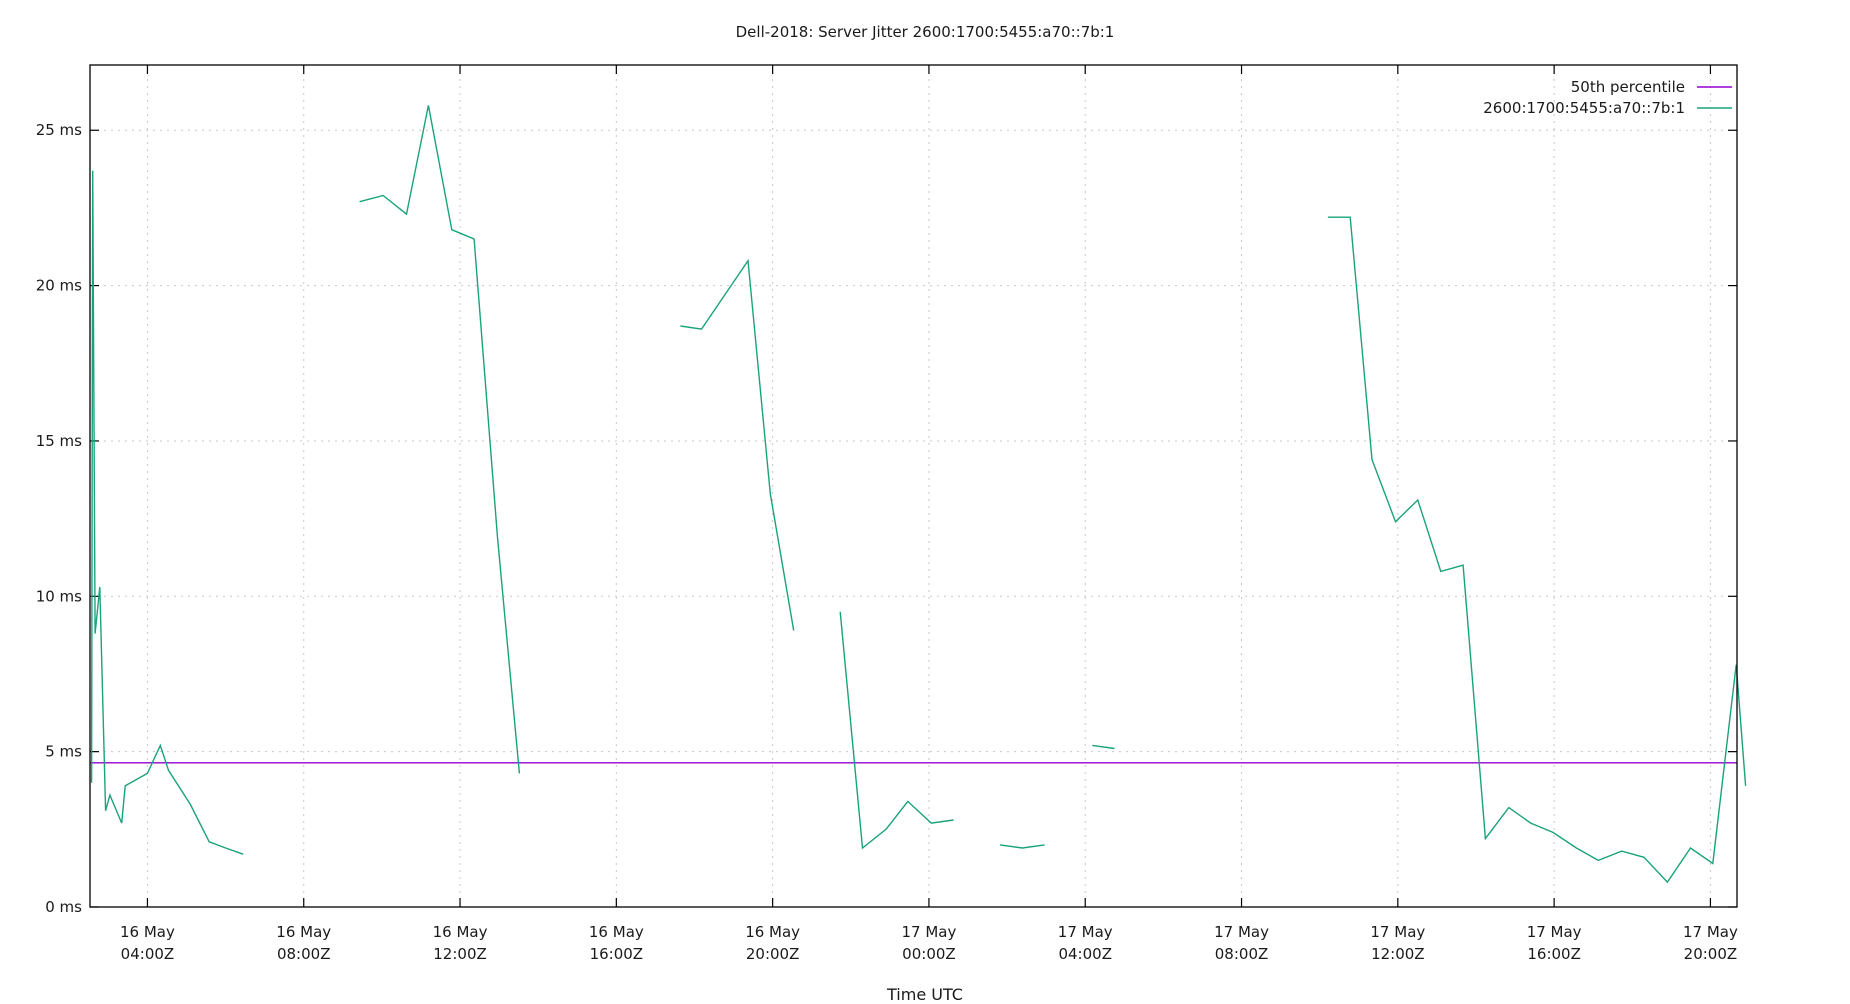  I want to click on x-tick-label-time: 00:00Z, so click(929, 954).